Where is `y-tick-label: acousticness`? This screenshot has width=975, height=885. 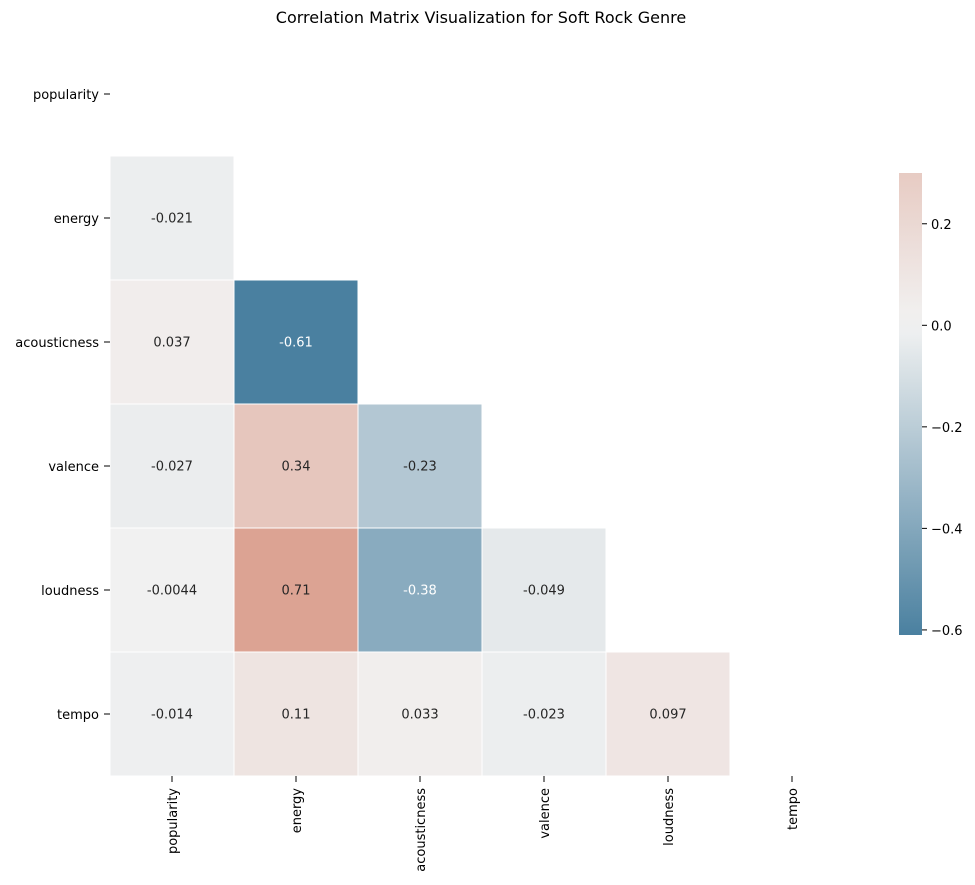 y-tick-label: acousticness is located at coordinates (57, 343).